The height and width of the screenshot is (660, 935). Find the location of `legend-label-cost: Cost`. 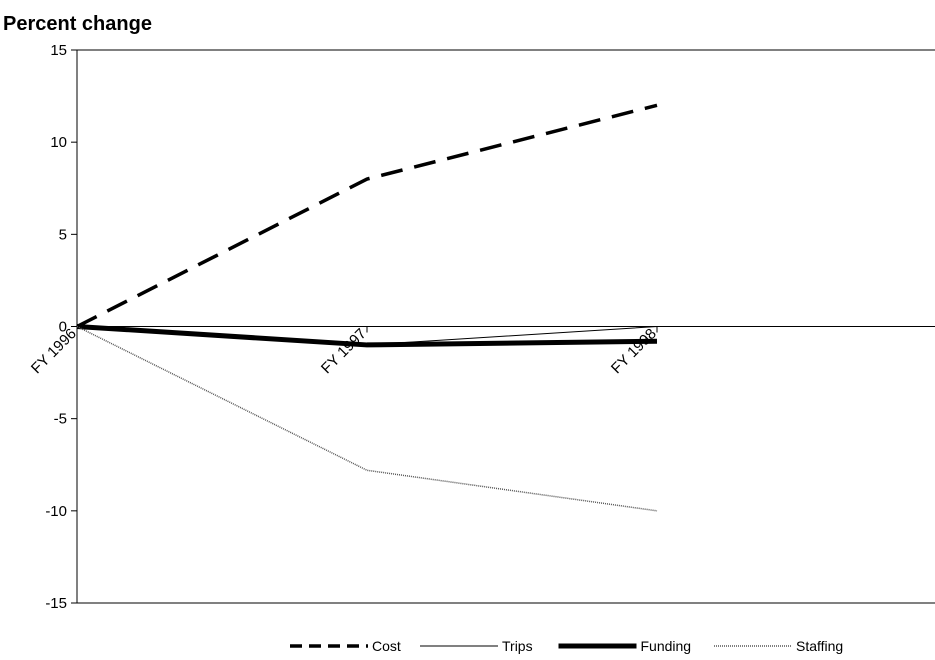

legend-label-cost: Cost is located at coordinates (386, 646).